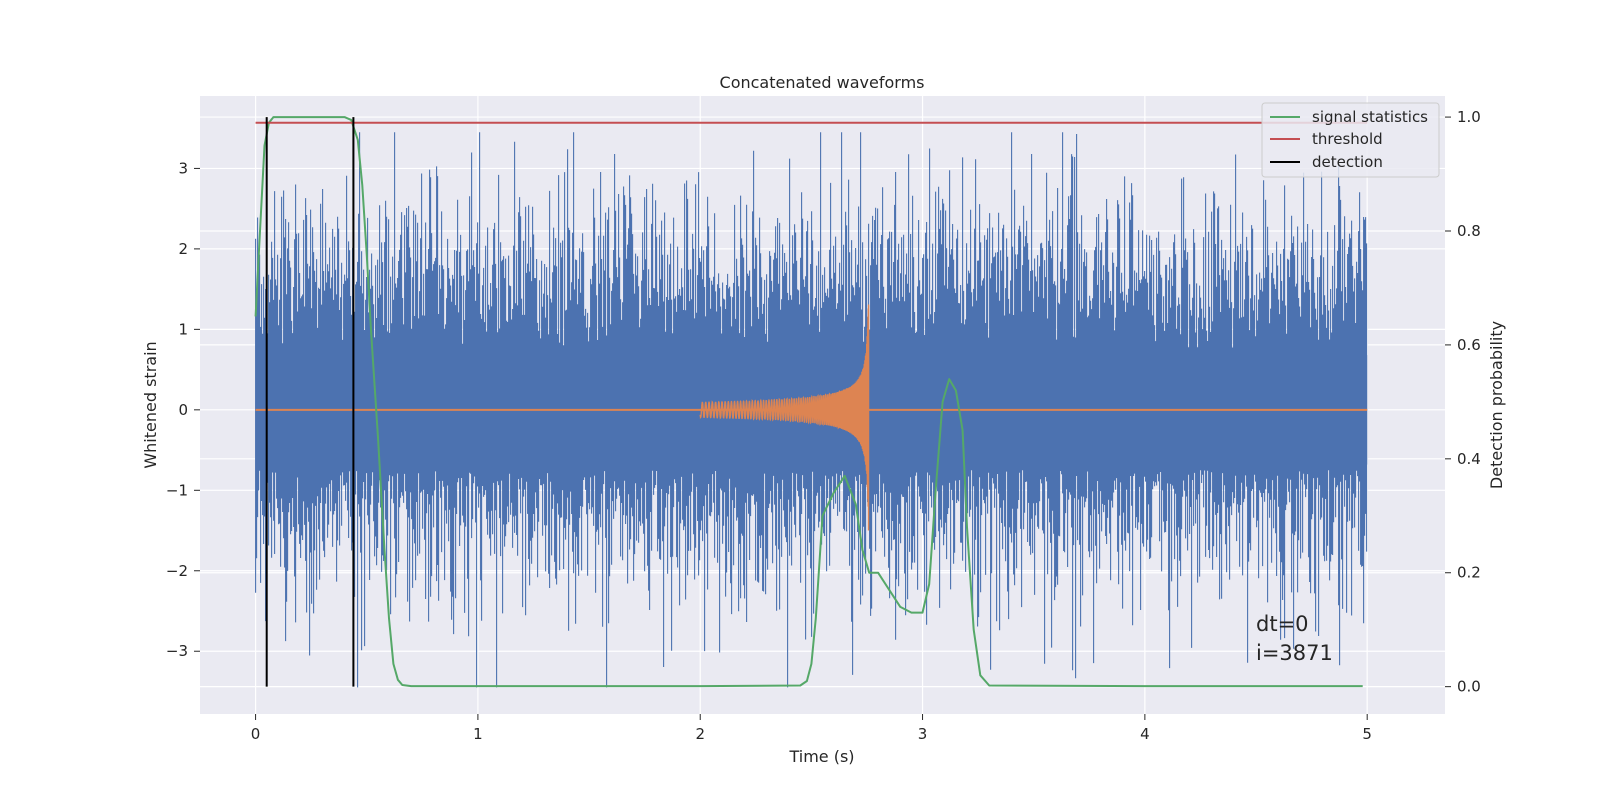  I want to click on x-tick-label: 4, so click(1145, 734).